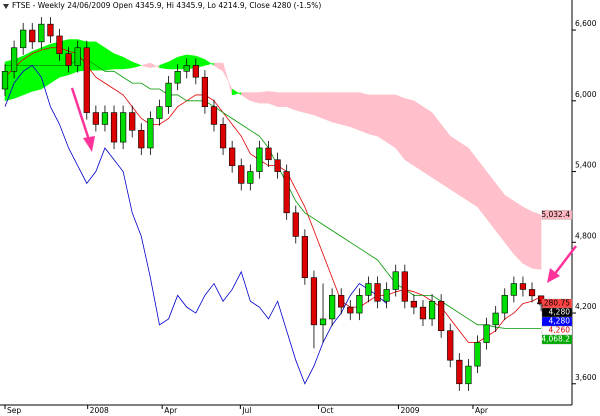  What do you see at coordinates (326, 410) in the screenshot?
I see `x-tick-label: Oct` at bounding box center [326, 410].